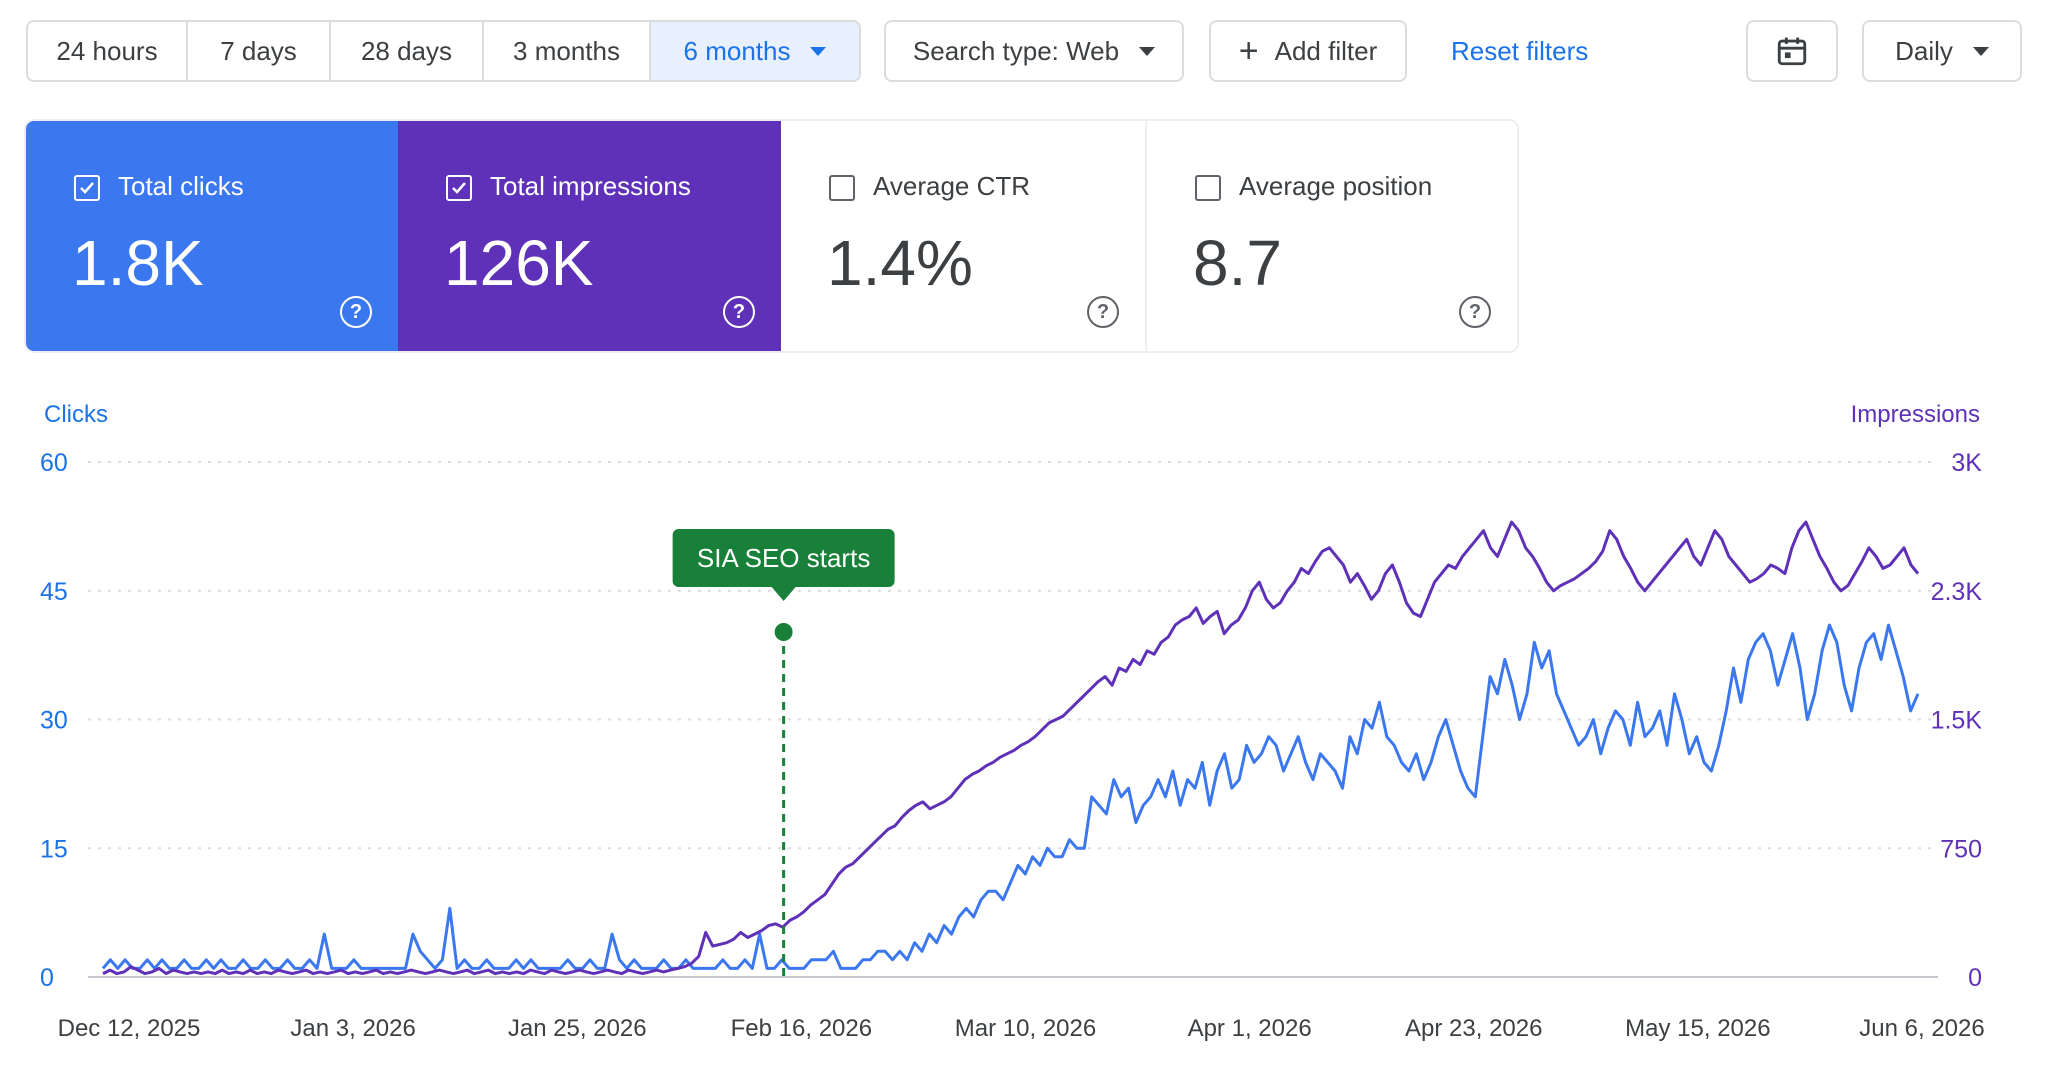  I want to click on x-tick-label: Mar 10, 2026, so click(1025, 1028).